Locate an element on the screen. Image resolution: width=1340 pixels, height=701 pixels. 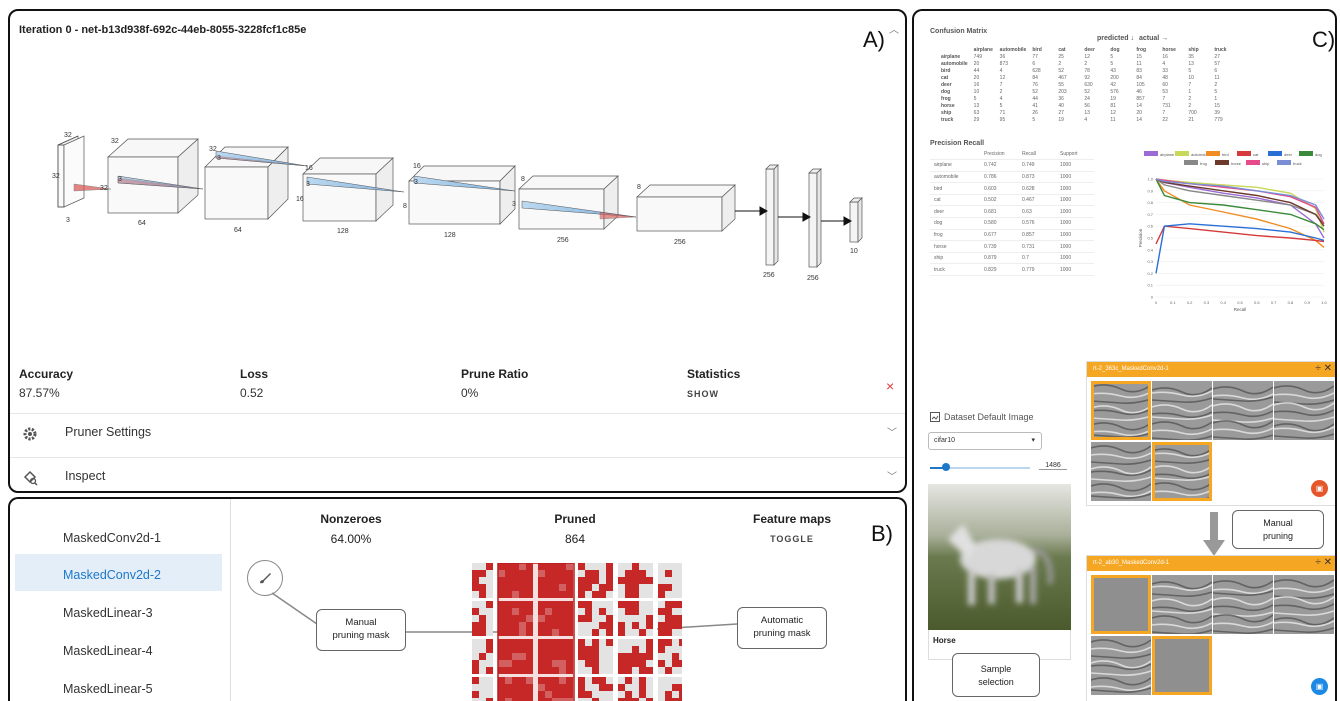
layer-item: MaskedLinear-5 is located at coordinates (108, 689).